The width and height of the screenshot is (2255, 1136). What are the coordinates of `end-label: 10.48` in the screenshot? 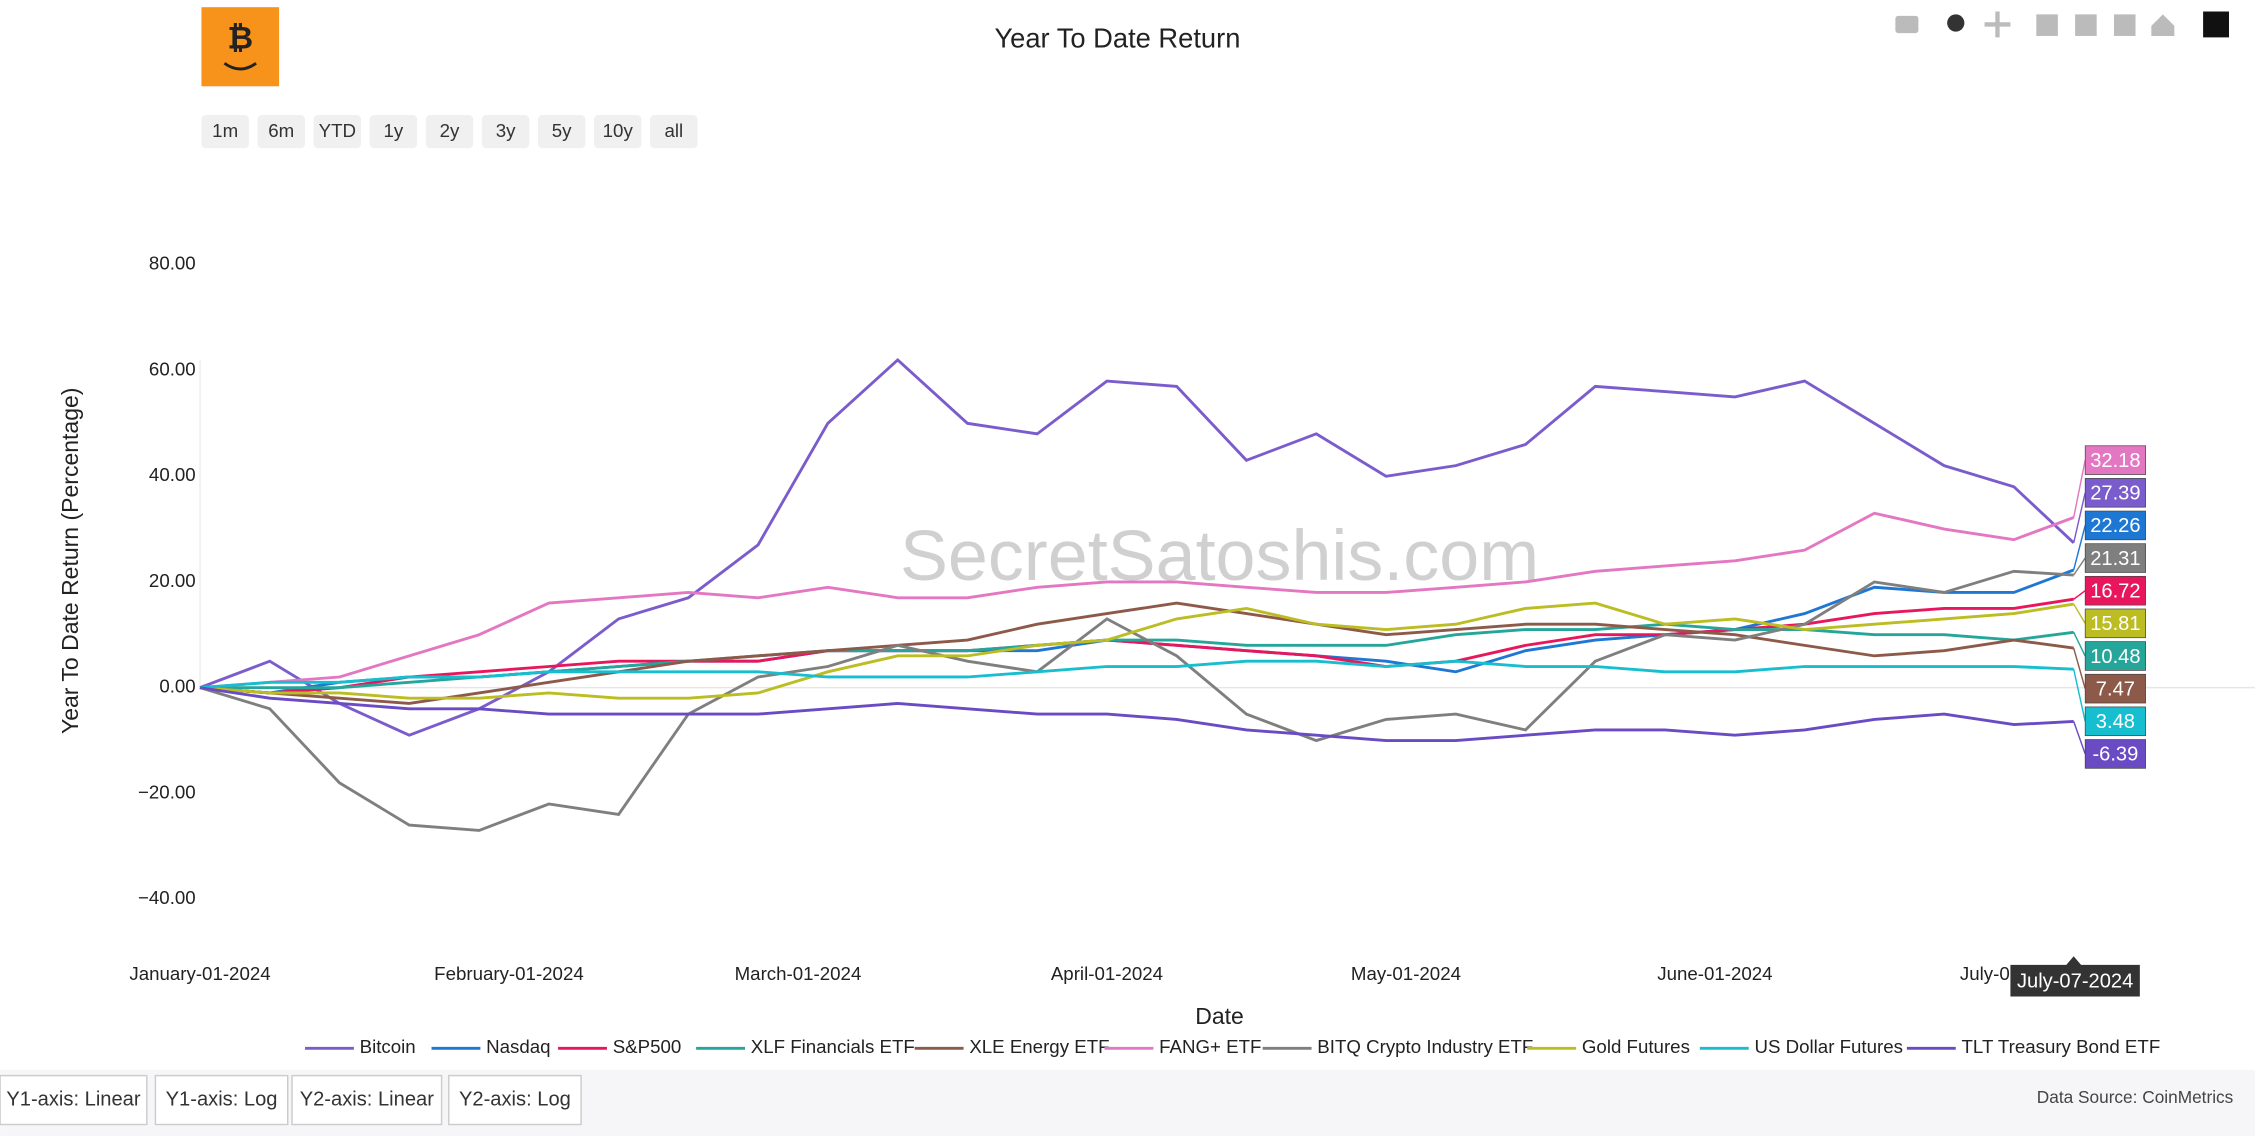 It's located at (2115, 657).